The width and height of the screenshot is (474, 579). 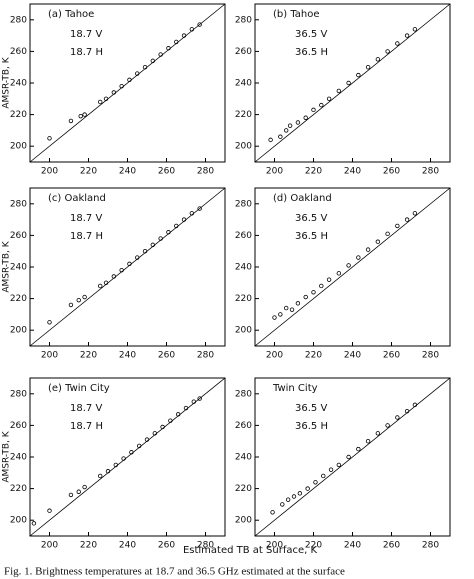 What do you see at coordinates (71, 14) in the screenshot?
I see `panel-label: (a) Tahoe` at bounding box center [71, 14].